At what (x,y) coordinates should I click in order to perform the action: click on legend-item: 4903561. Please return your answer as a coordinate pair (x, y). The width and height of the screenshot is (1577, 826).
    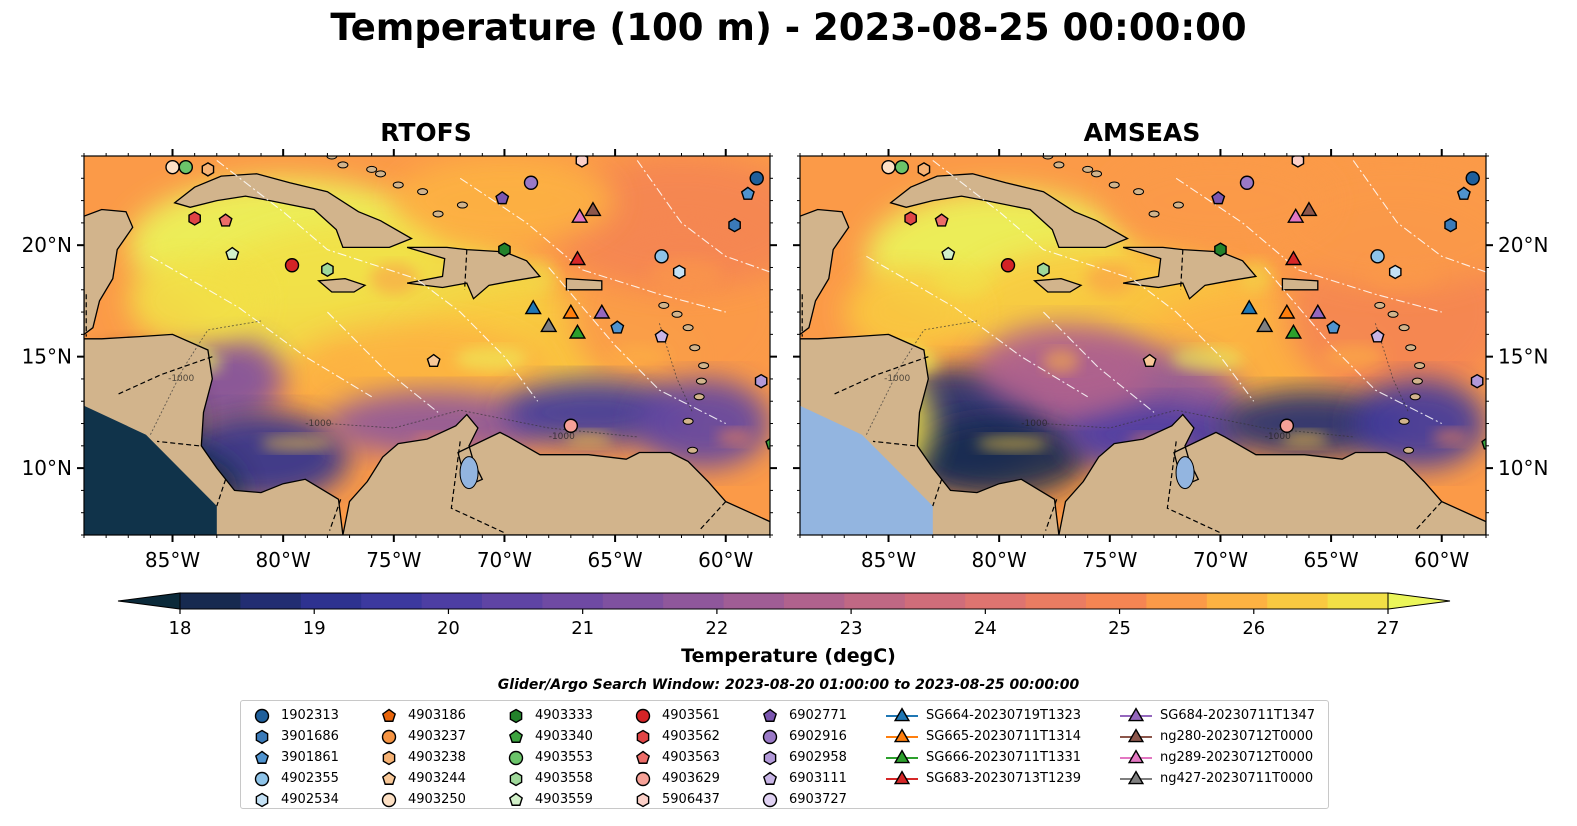
    Looking at the image, I should click on (675, 715).